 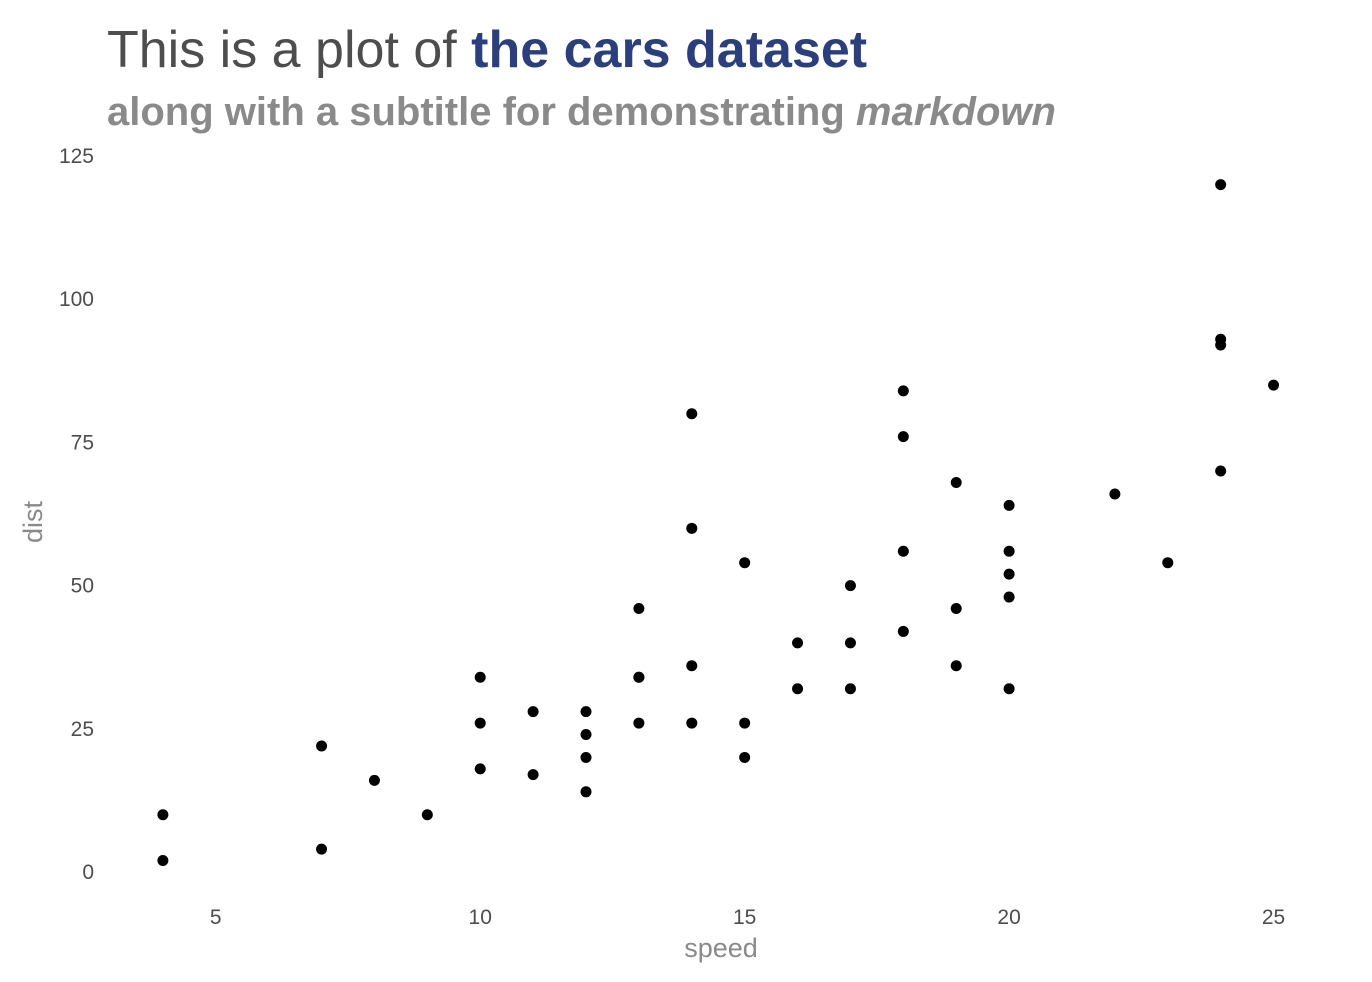 What do you see at coordinates (744, 917) in the screenshot?
I see `x-tick-label: 15` at bounding box center [744, 917].